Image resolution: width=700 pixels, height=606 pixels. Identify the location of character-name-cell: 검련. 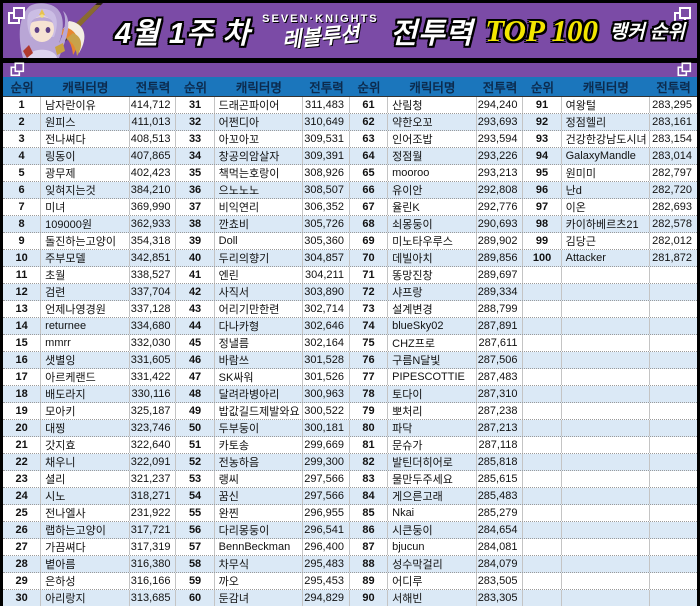
(85, 292).